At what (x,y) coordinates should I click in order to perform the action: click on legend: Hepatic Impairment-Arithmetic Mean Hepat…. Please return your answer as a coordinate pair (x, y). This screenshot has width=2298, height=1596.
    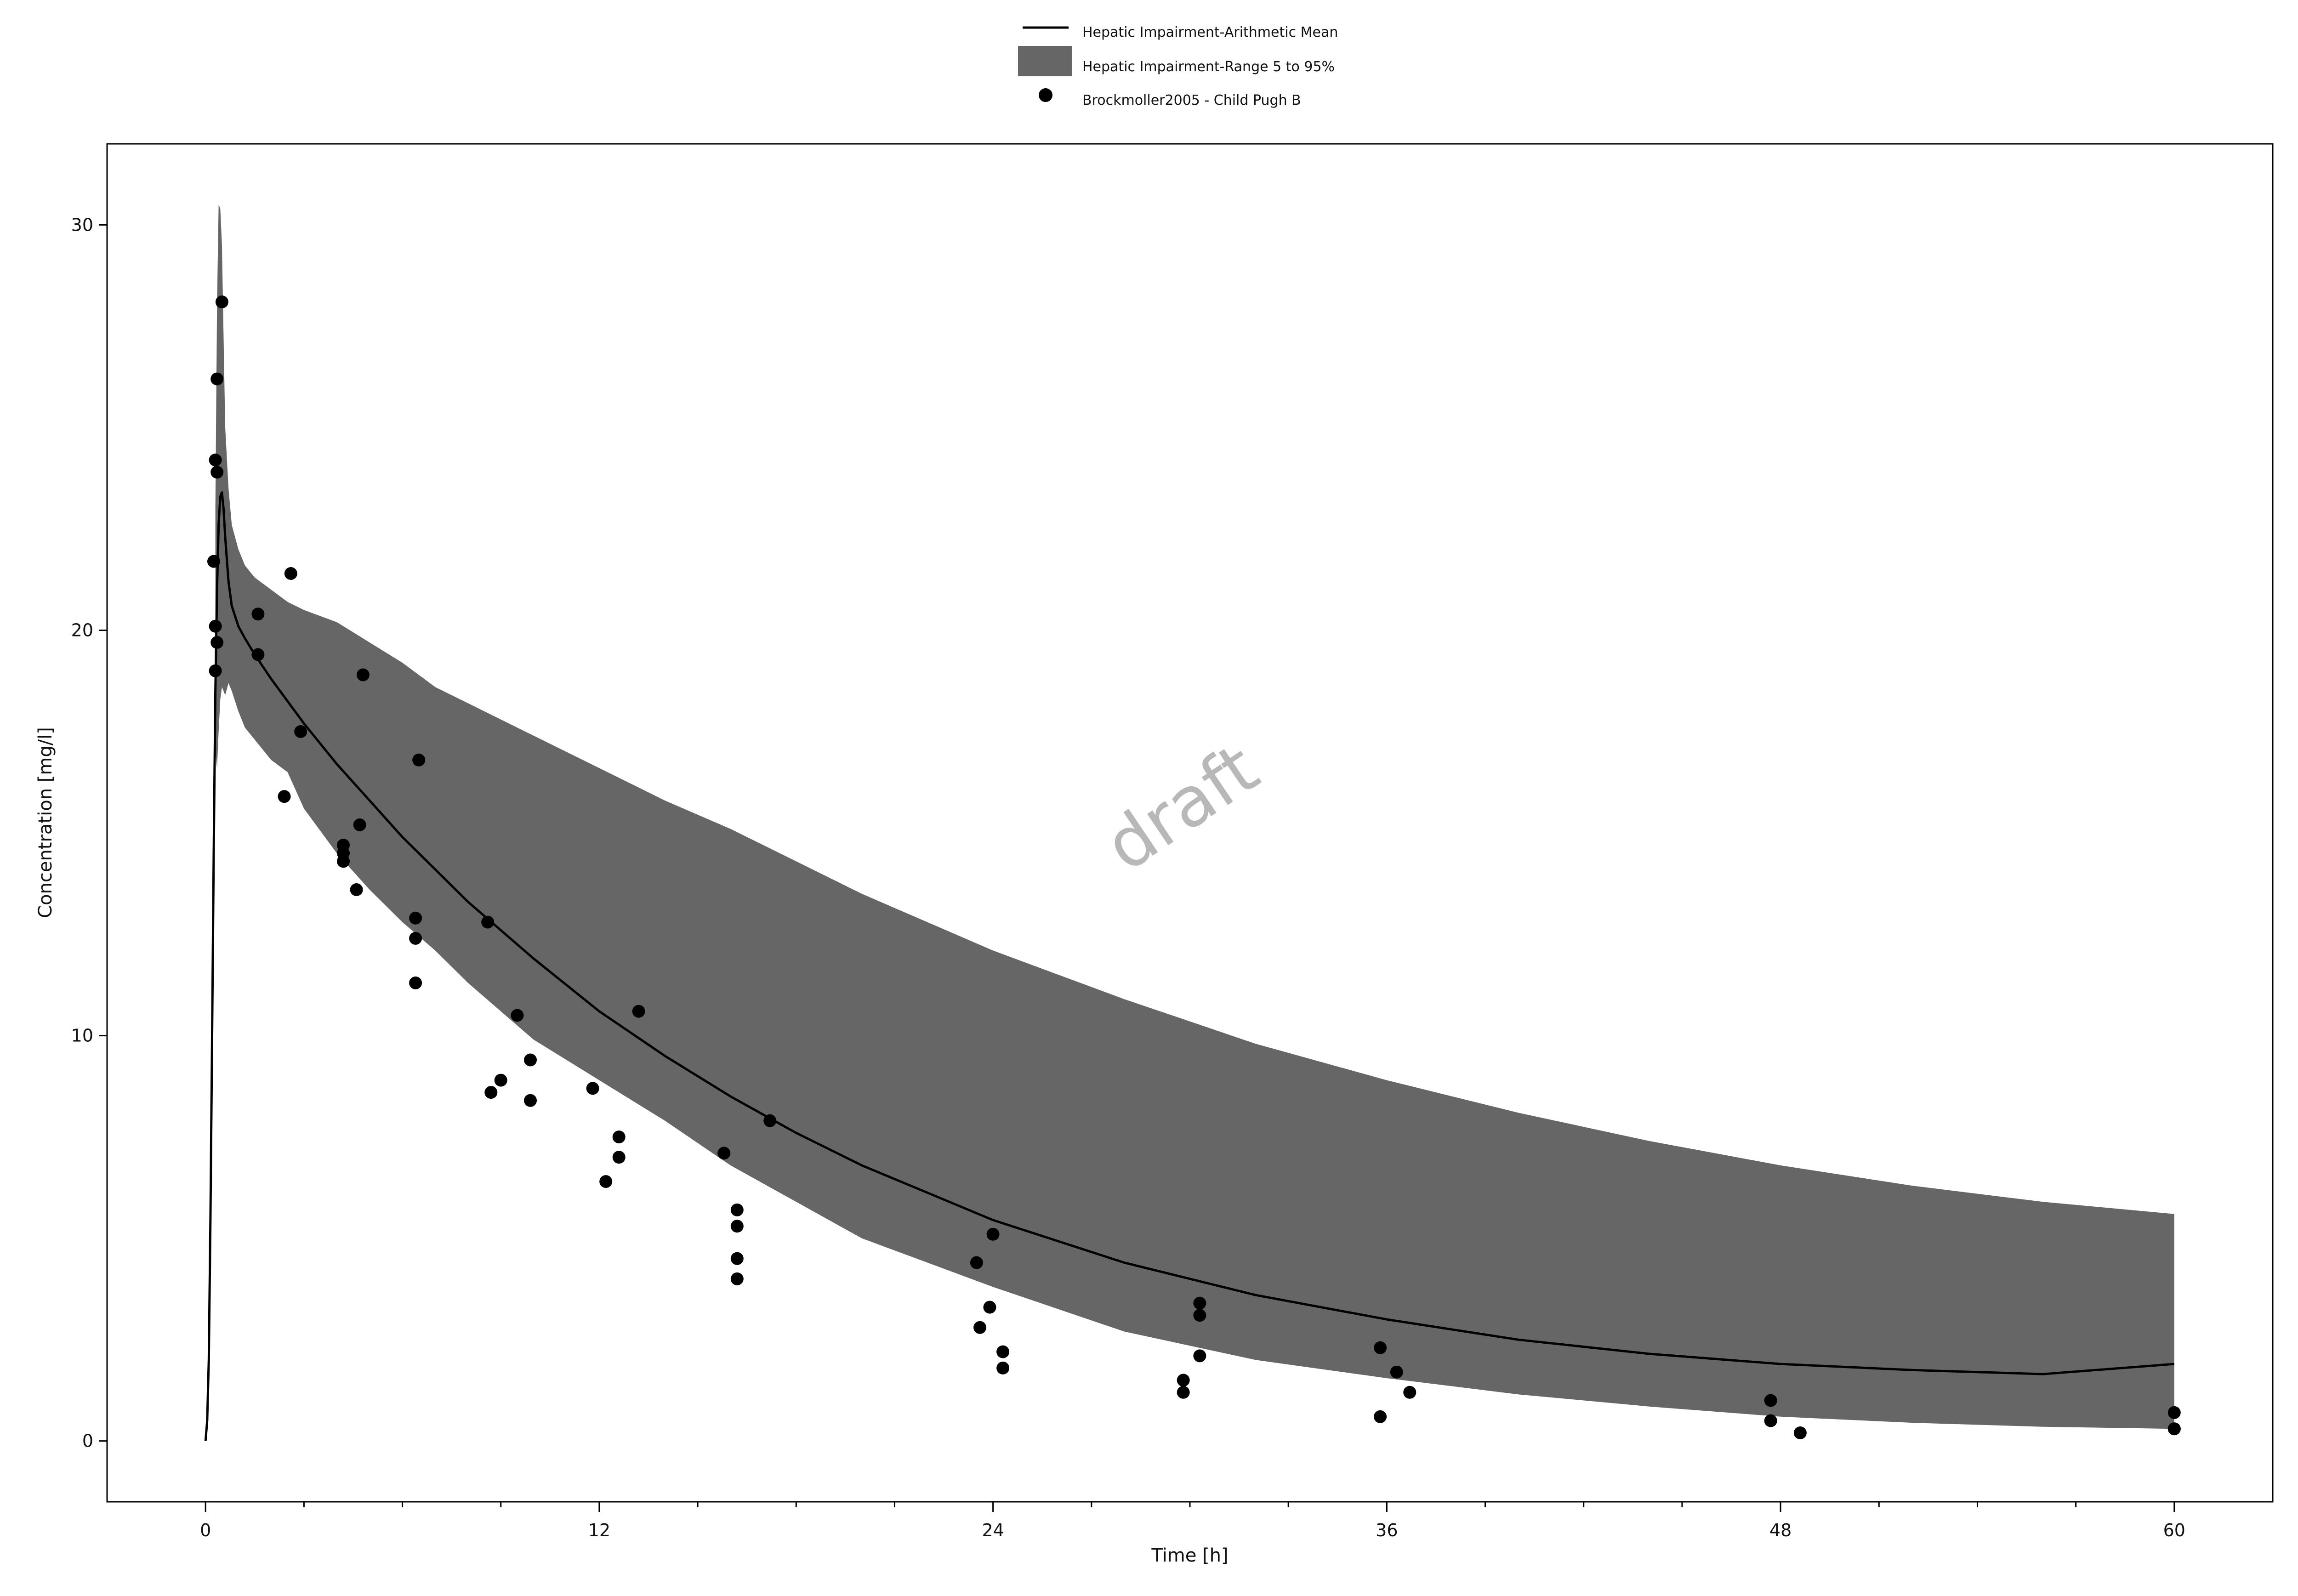
    Looking at the image, I should click on (1178, 66).